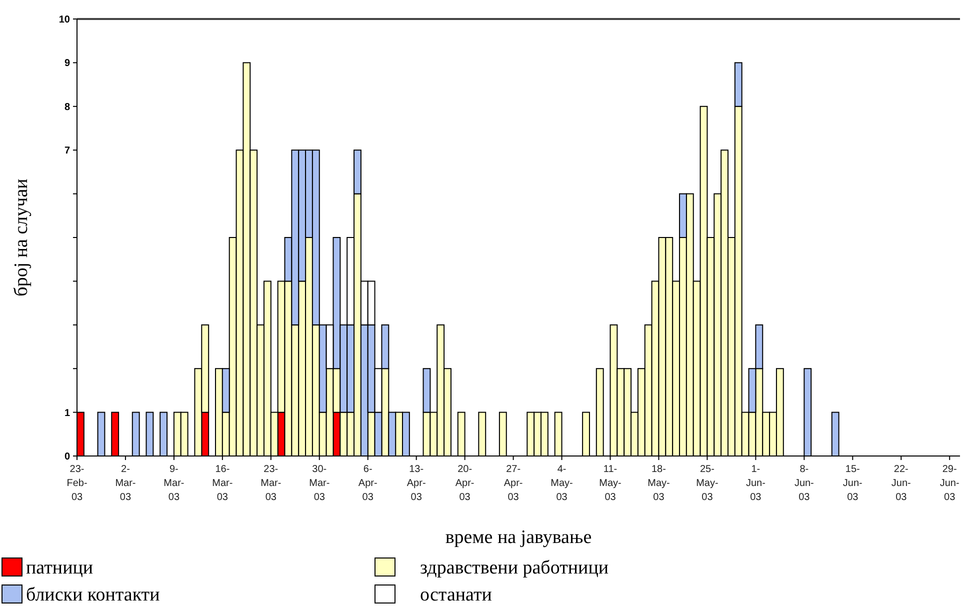 The image size is (964, 614). Describe the element at coordinates (456, 595) in the screenshot. I see `legend-label: останати` at that location.